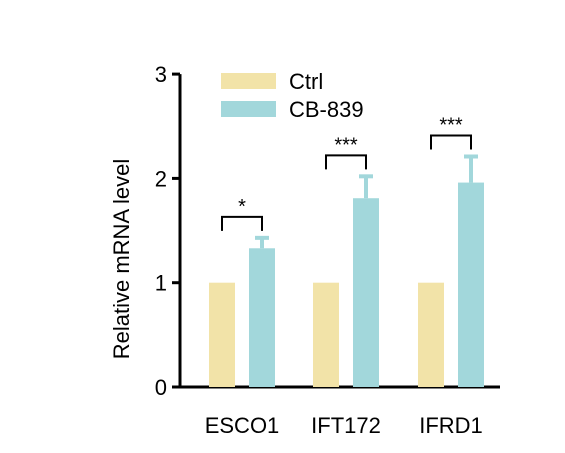 The image size is (565, 453). Describe the element at coordinates (326, 109) in the screenshot. I see `legend-label-CB-839: CB-839` at that location.